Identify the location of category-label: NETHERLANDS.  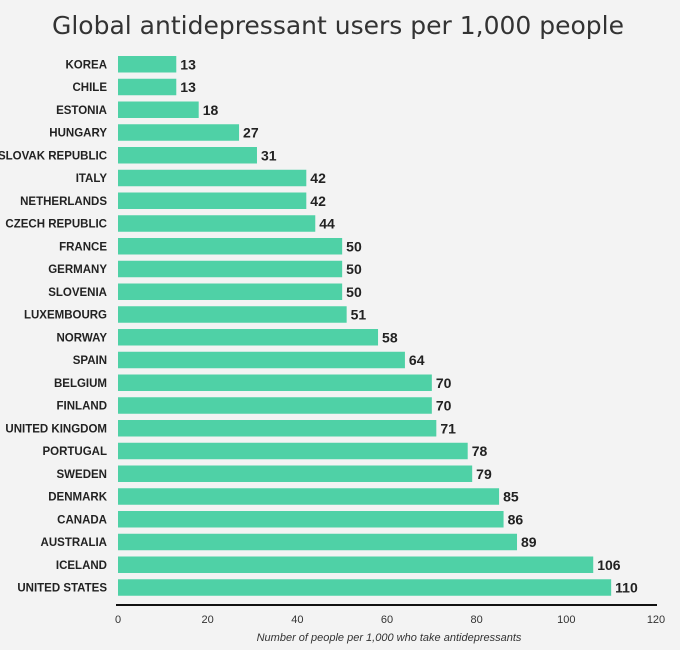
(63, 202).